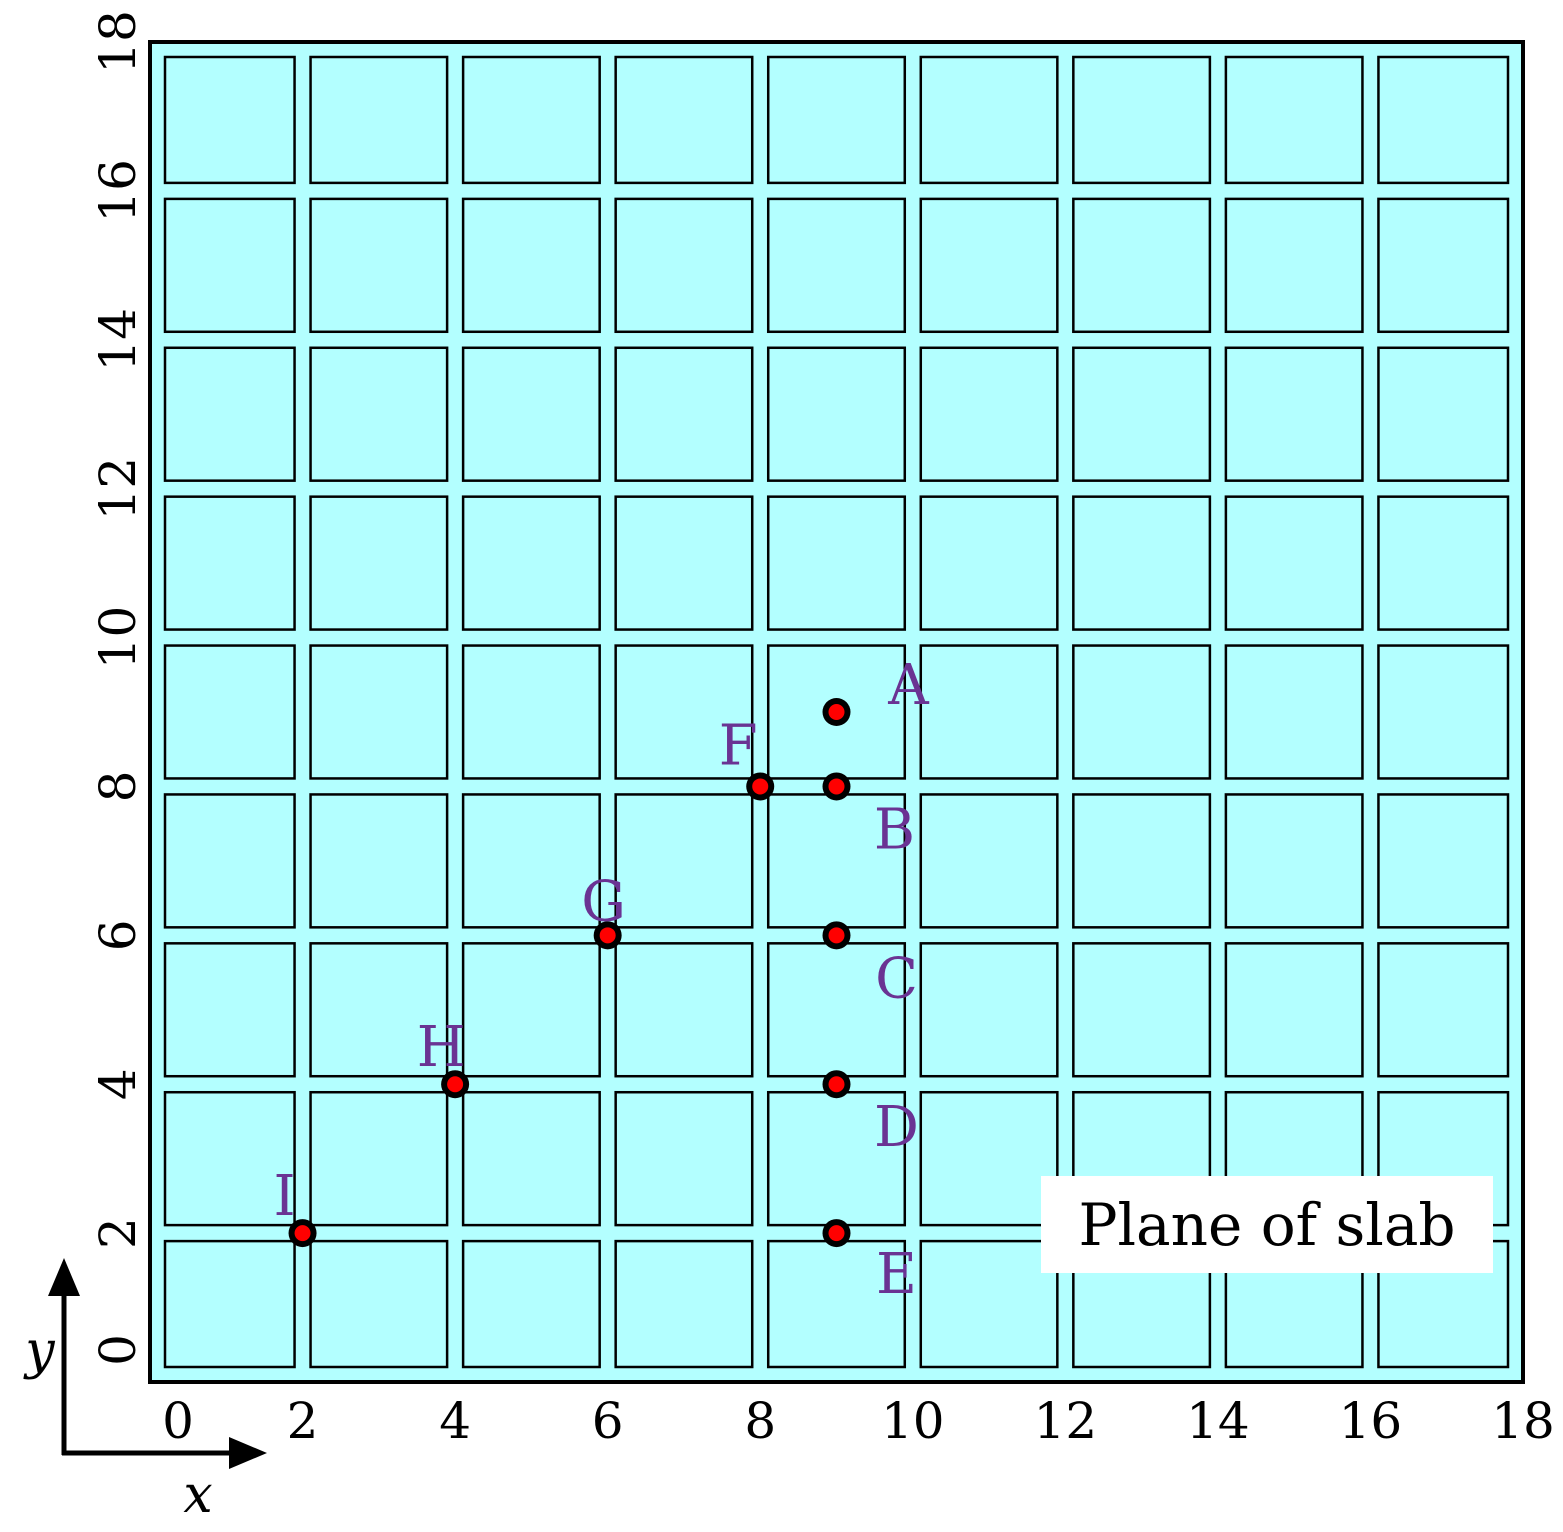  Describe the element at coordinates (738, 745) in the screenshot. I see `point-label: F` at that location.